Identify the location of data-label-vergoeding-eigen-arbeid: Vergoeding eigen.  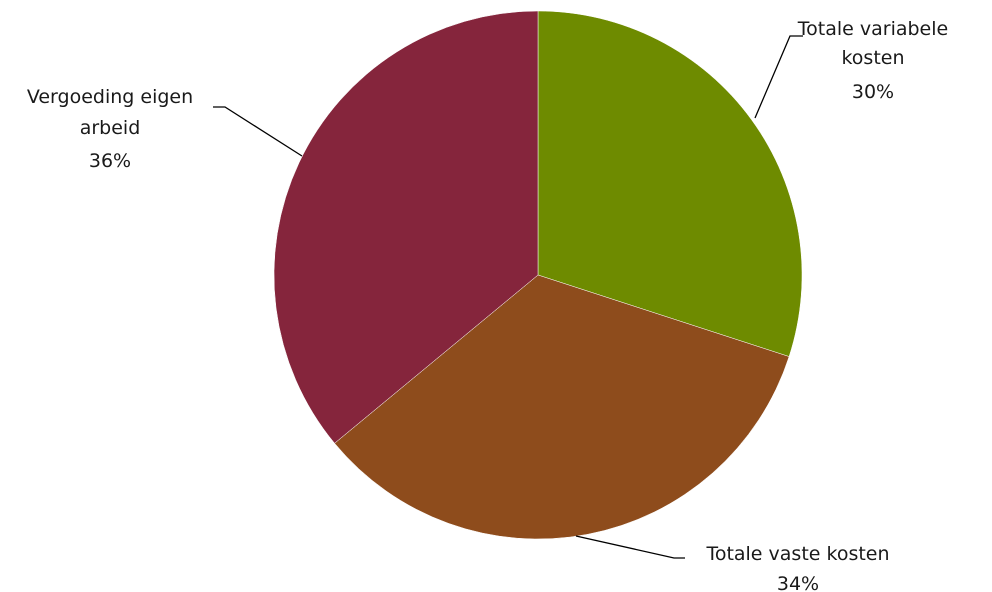
(110, 97).